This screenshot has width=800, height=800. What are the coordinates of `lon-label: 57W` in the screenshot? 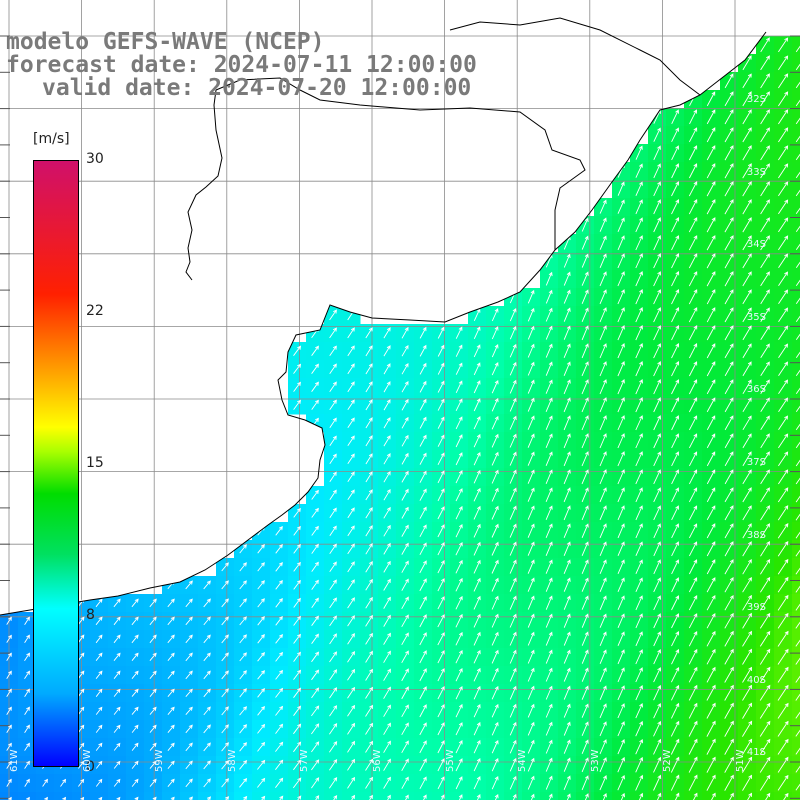 It's located at (304, 760).